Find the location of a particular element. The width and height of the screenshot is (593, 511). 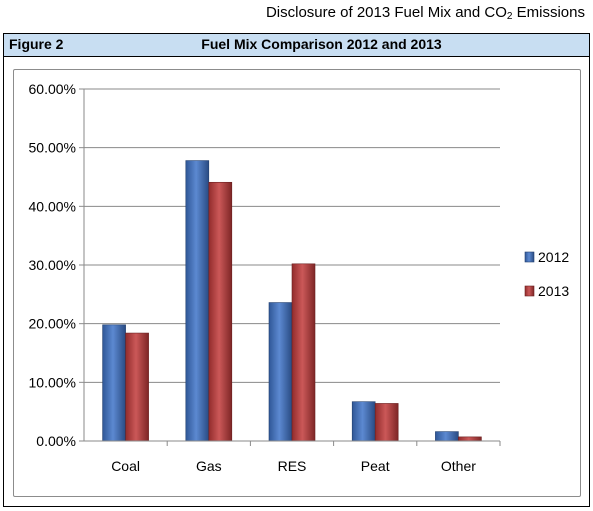

figure-title: Fuel Mix Comparison 2012 and 2013 is located at coordinates (321, 44).